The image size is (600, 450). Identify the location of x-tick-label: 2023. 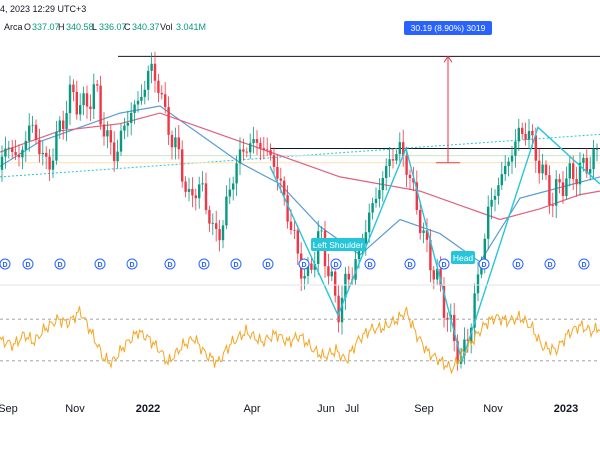
(566, 409).